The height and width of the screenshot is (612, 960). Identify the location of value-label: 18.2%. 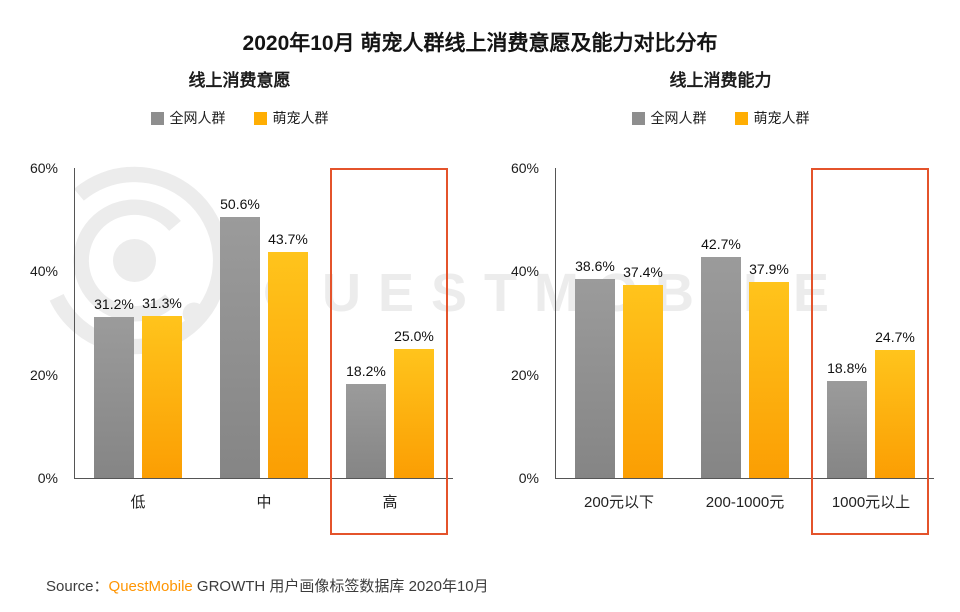
(366, 370).